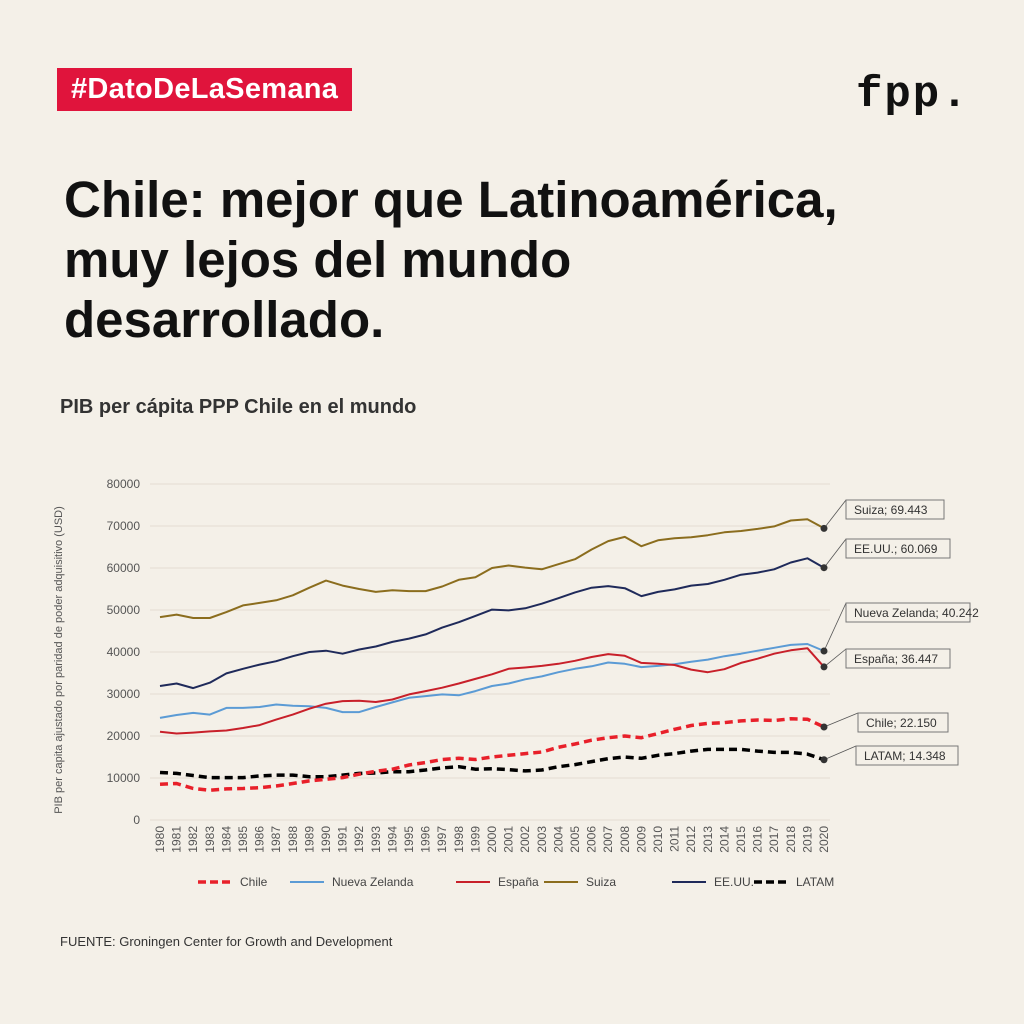  Describe the element at coordinates (124, 694) in the screenshot. I see `y-tick-label: 30000` at that location.